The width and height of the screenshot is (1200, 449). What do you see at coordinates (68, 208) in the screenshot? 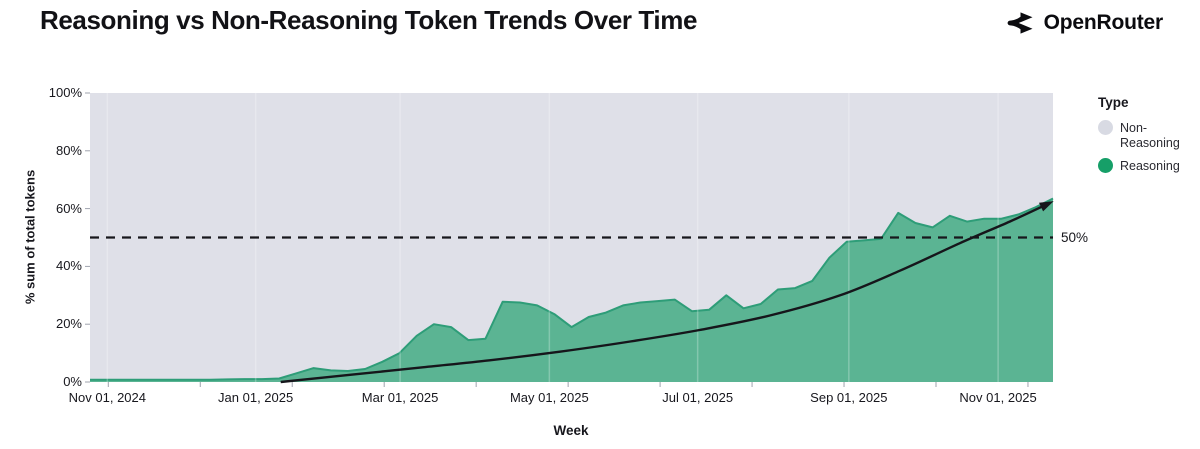
I see `y-tick-label: 60%` at bounding box center [68, 208].